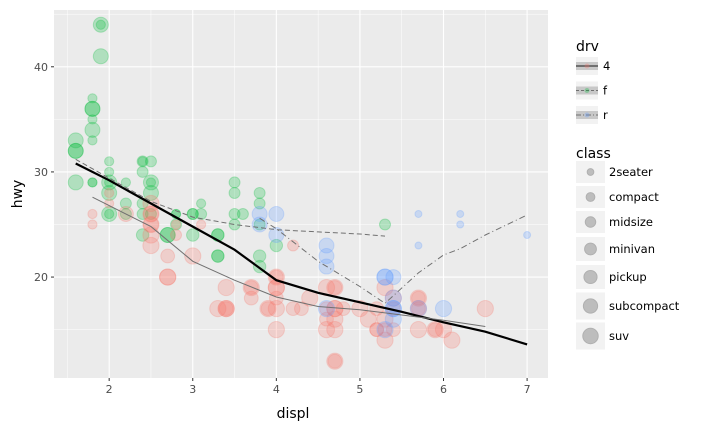 The width and height of the screenshot is (710, 430). What do you see at coordinates (443, 389) in the screenshot?
I see `x-tick-label: 6` at bounding box center [443, 389].